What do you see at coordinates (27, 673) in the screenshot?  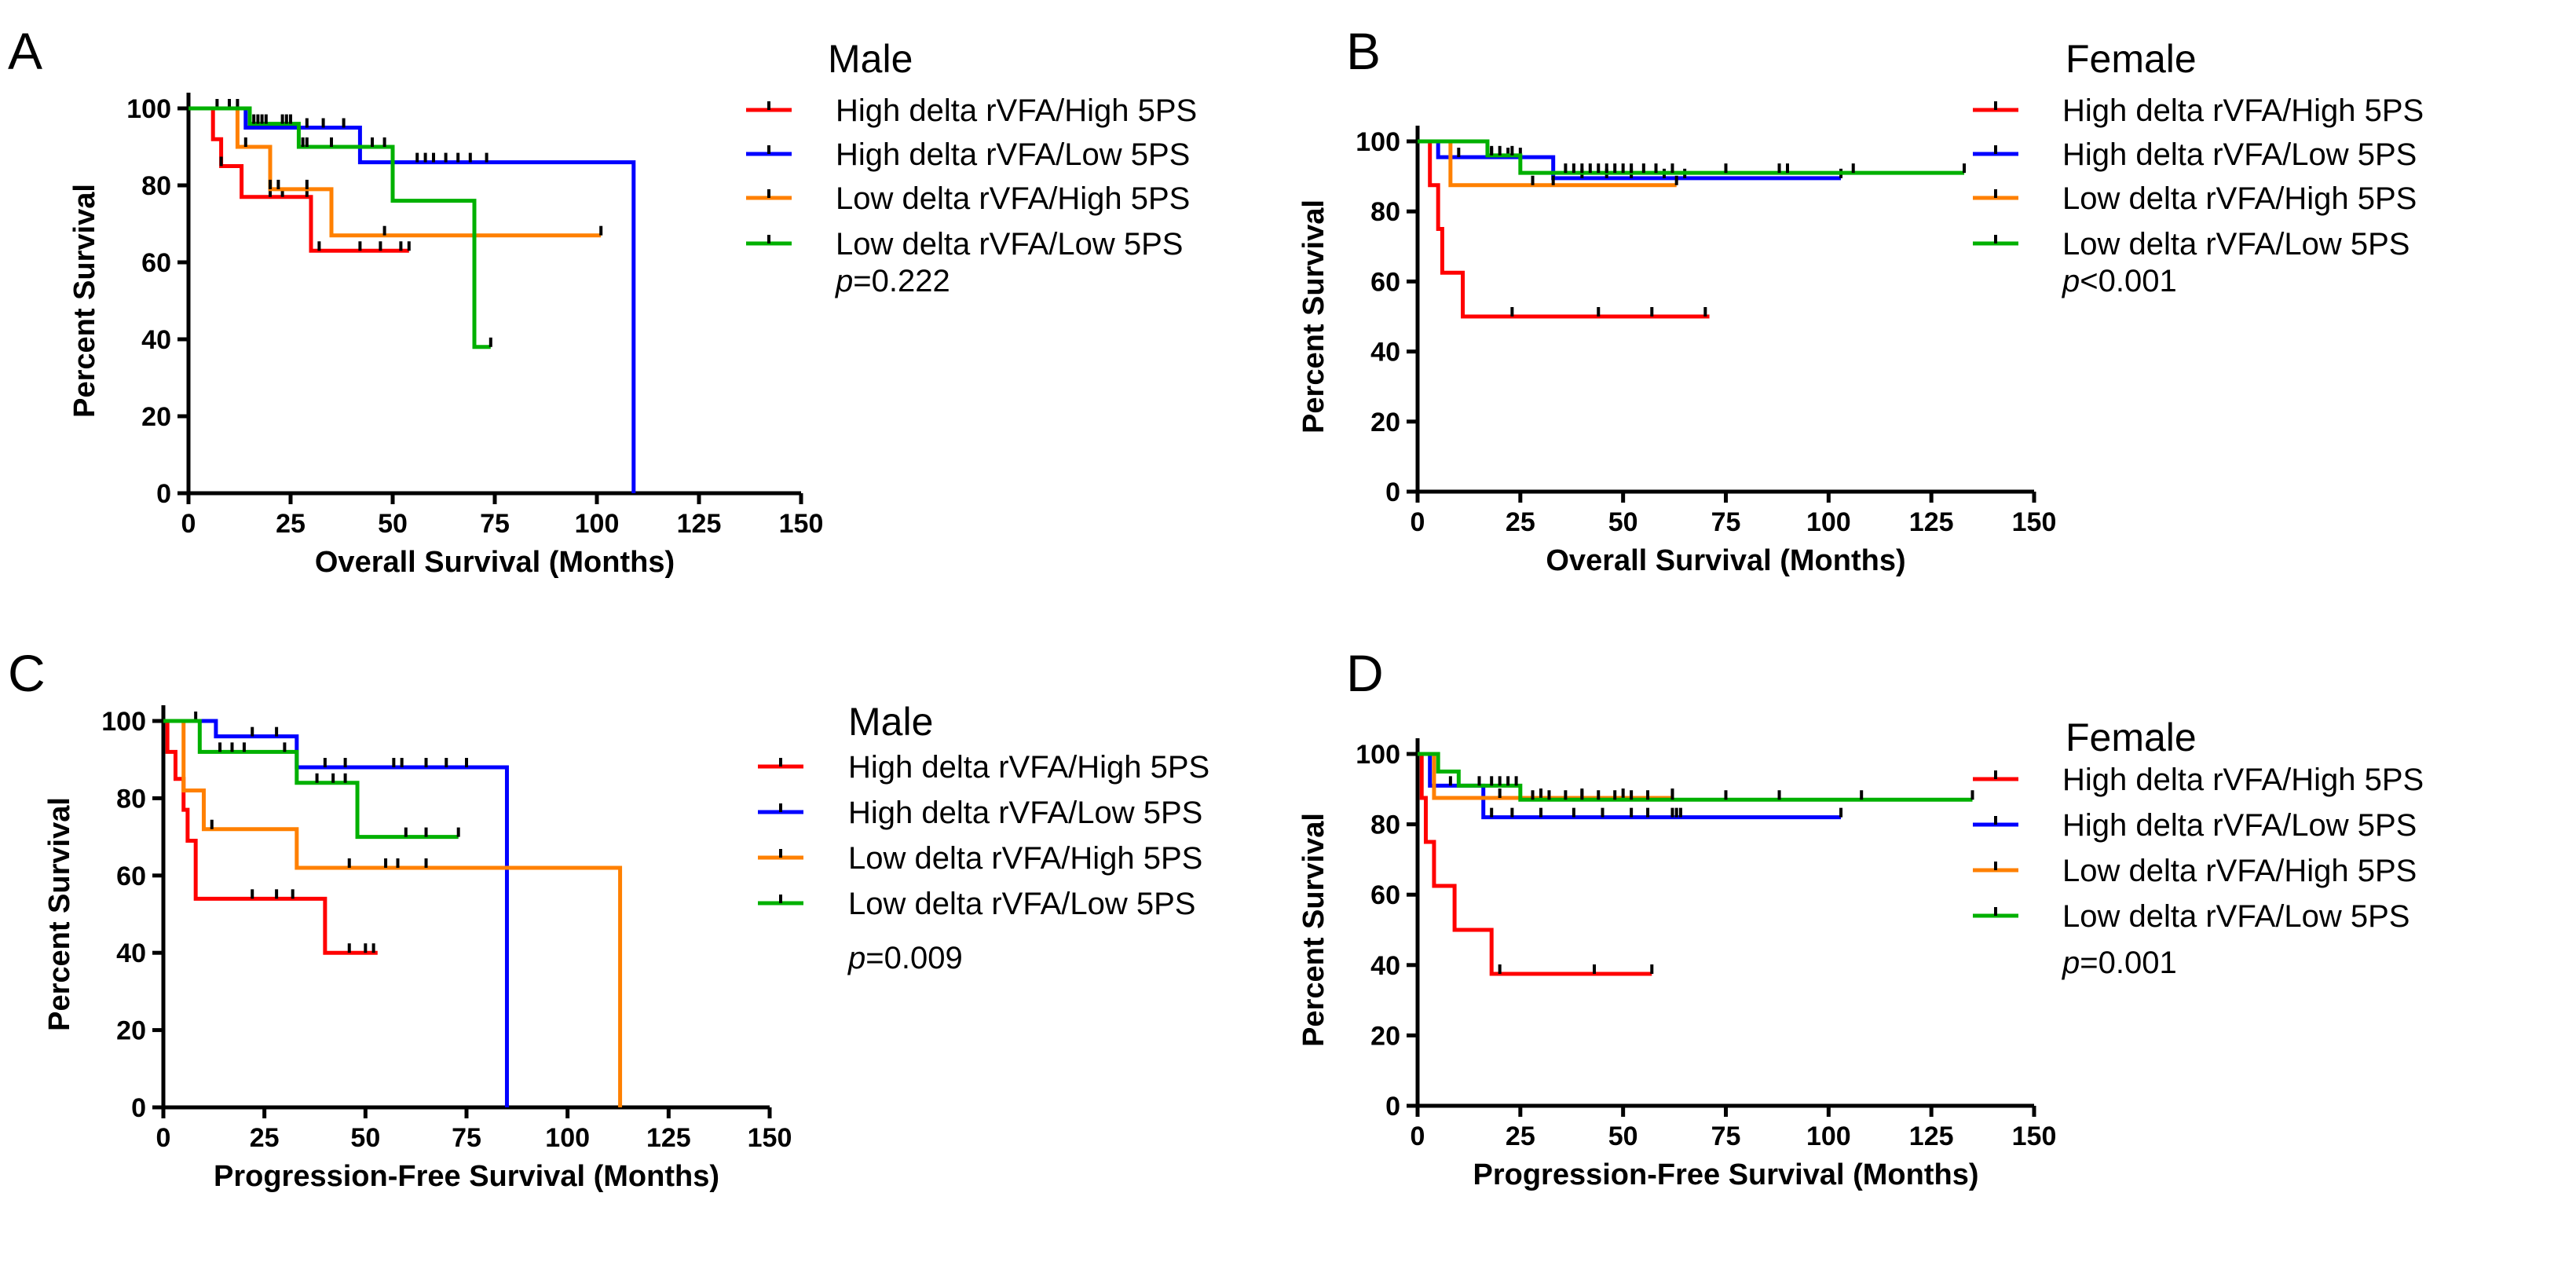 I see `panel-letter: C` at bounding box center [27, 673].